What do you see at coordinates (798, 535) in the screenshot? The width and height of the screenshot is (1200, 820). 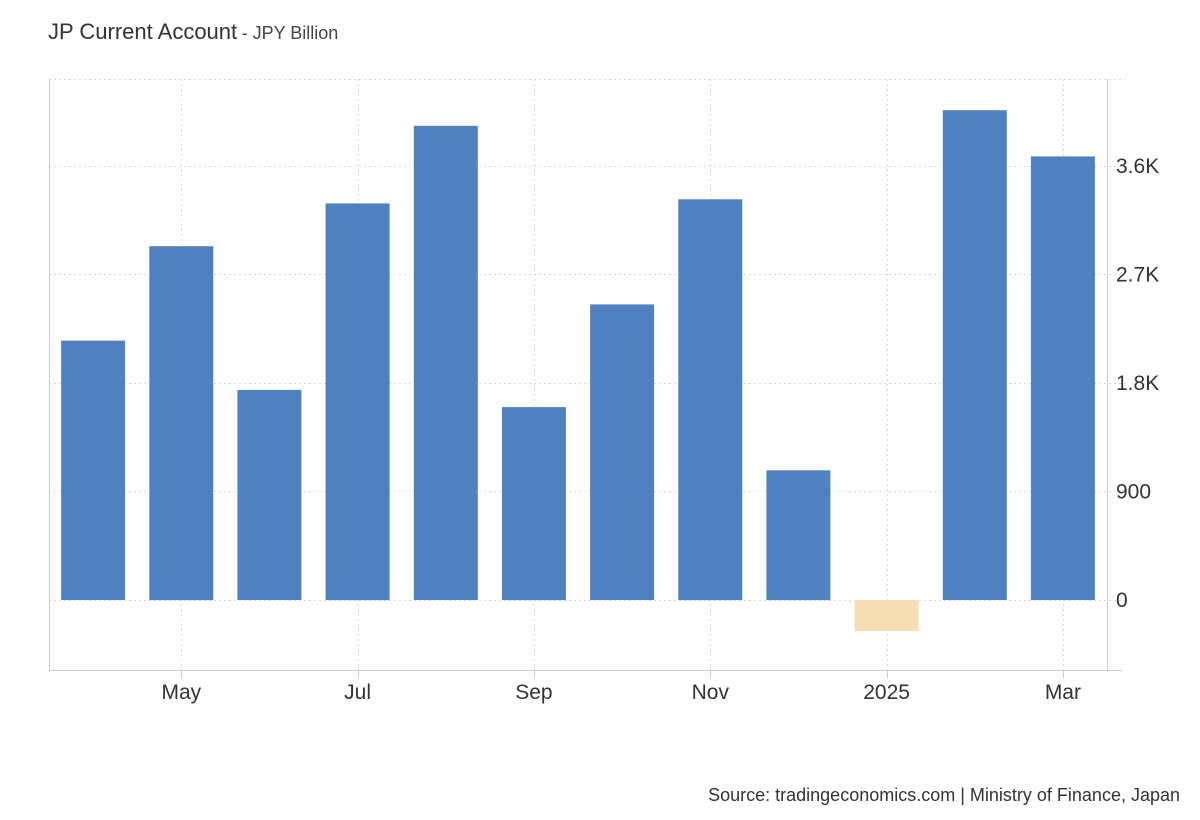 I see `bar-dec-2024` at bounding box center [798, 535].